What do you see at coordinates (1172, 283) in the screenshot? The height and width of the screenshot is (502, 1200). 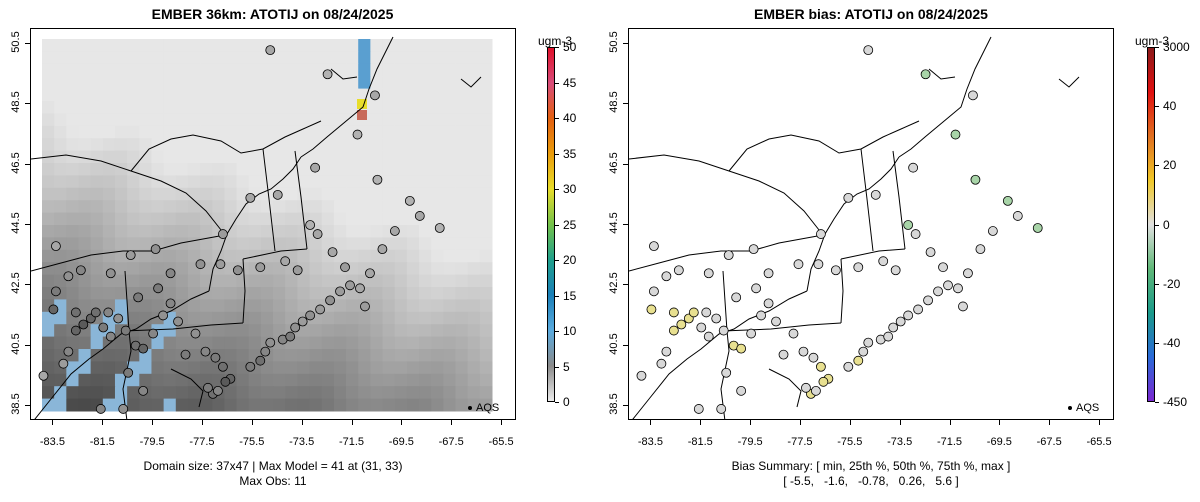 I see `colorbar-label: -20` at bounding box center [1172, 283].